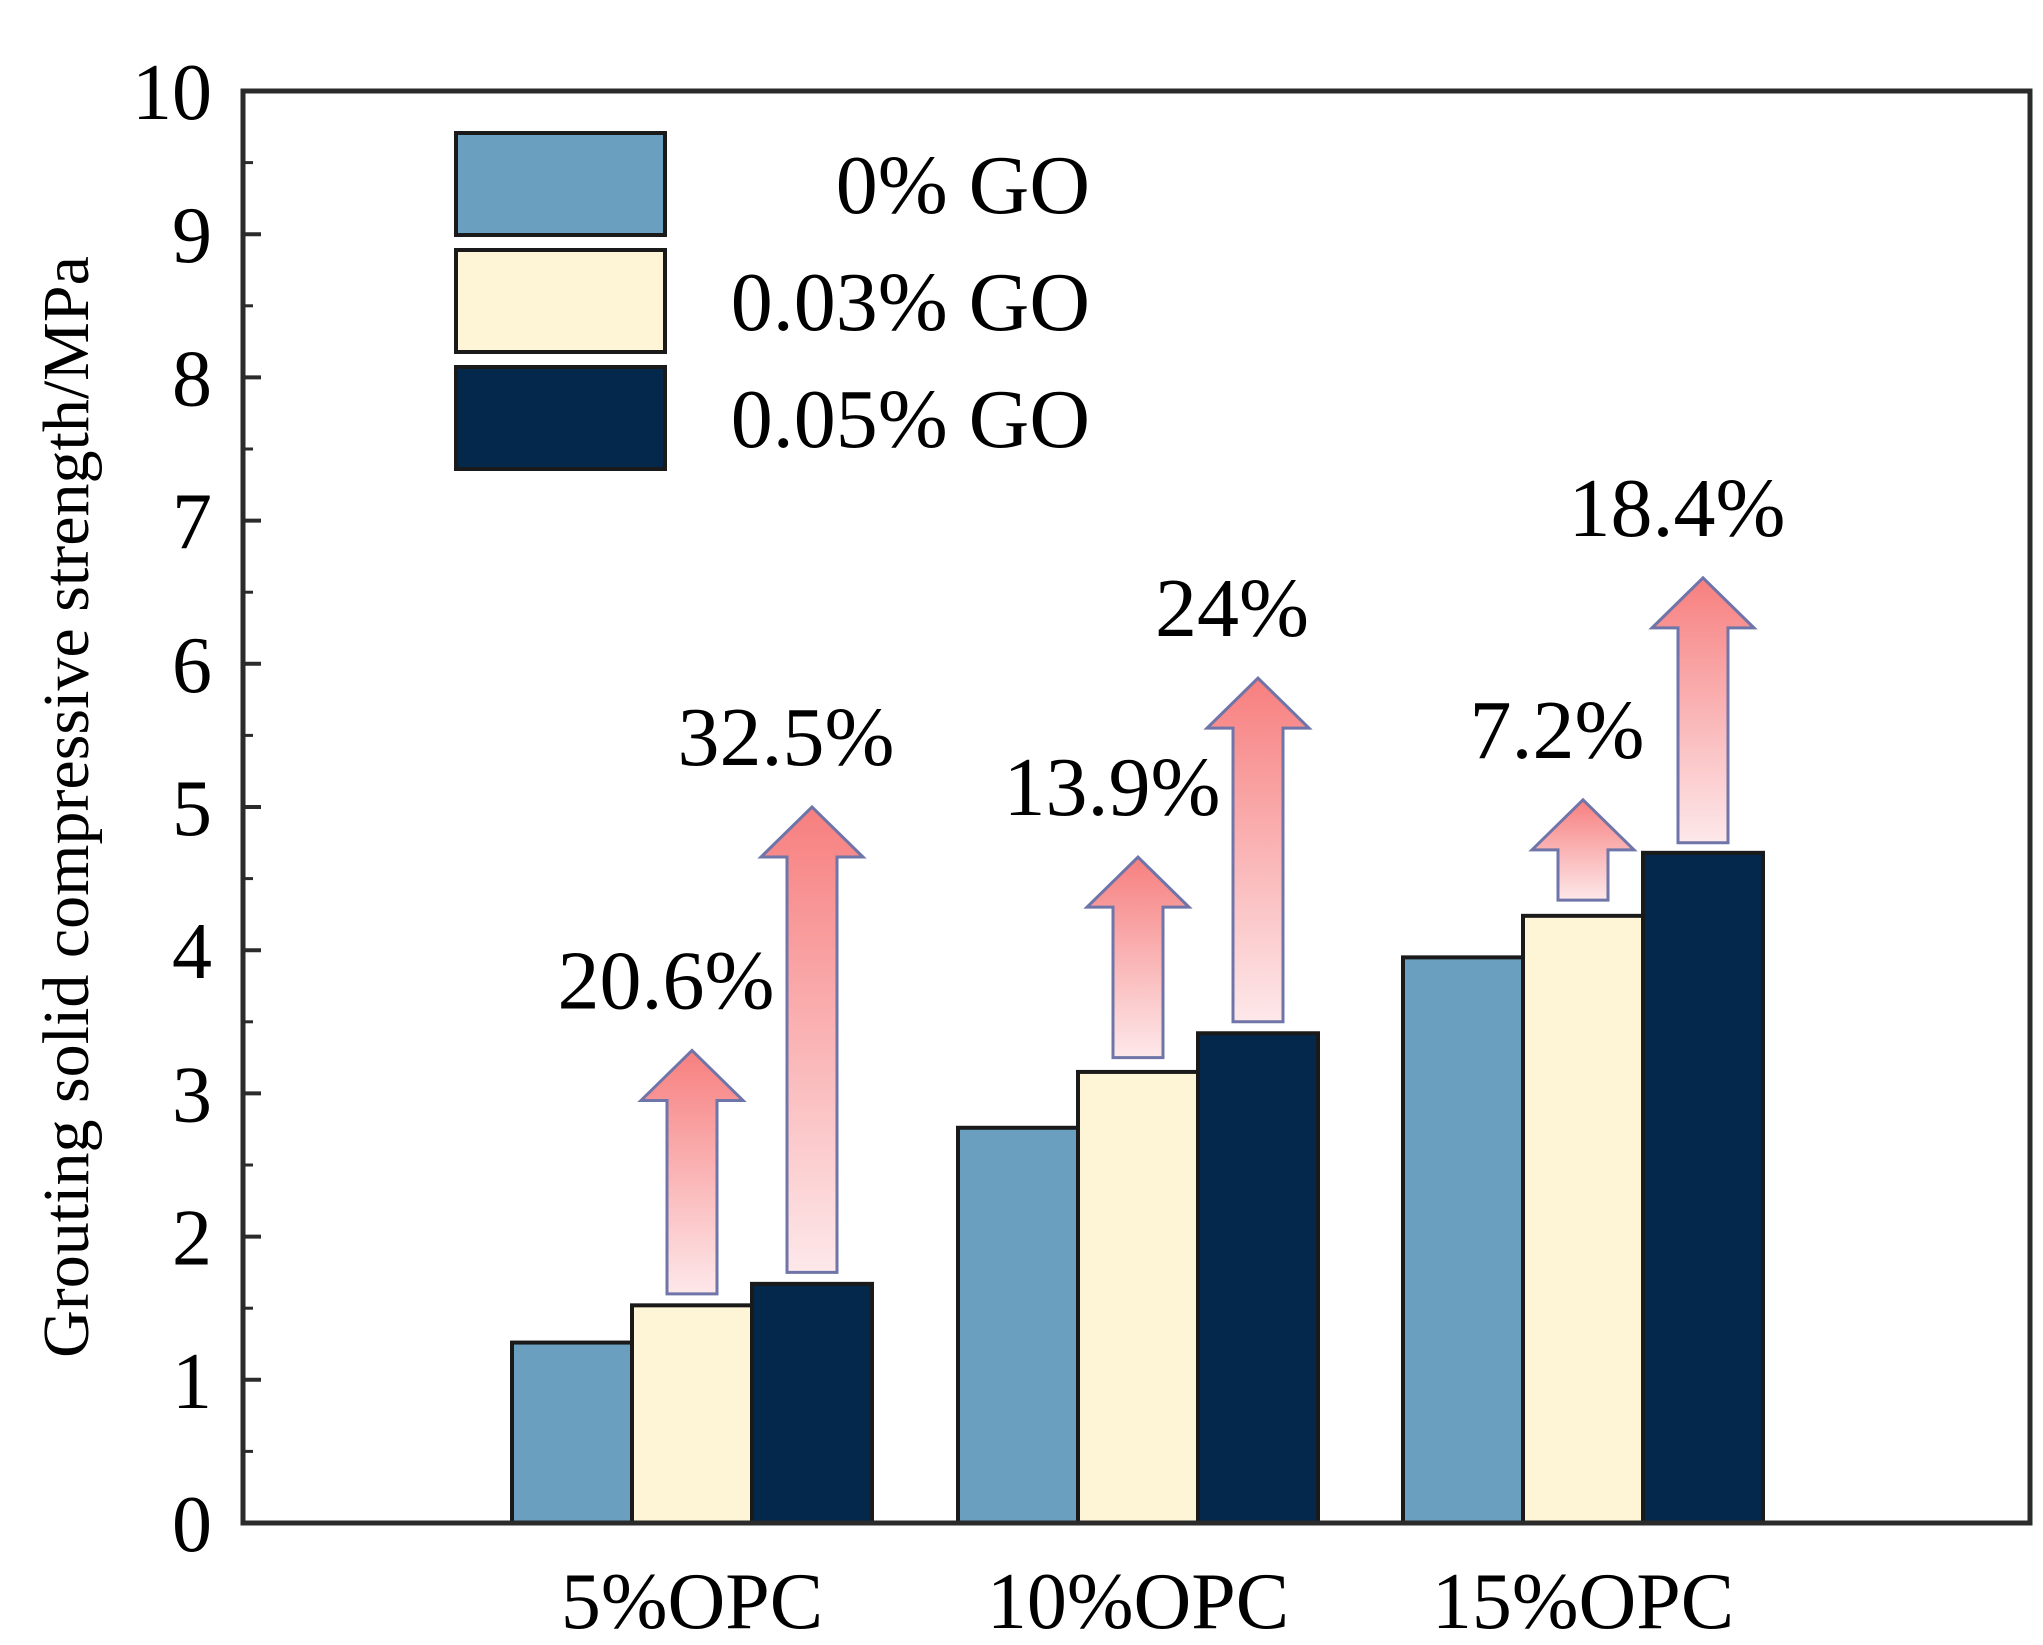 This screenshot has width=2043, height=1645. I want to click on y-tick-label: 6, so click(192, 666).